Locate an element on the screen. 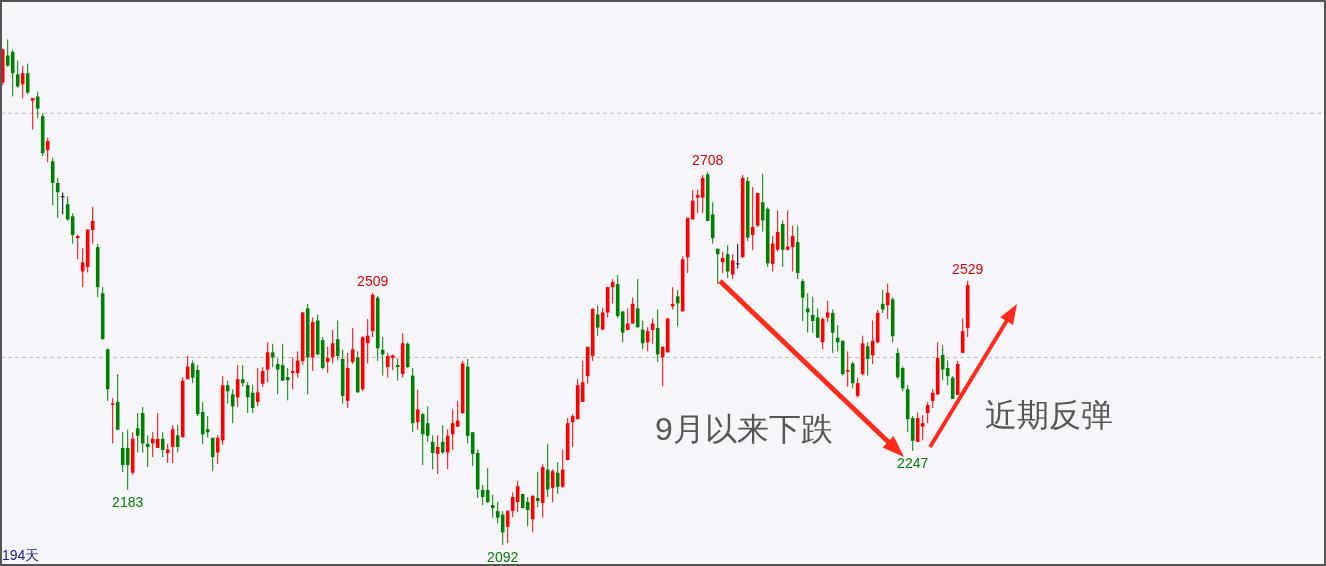 The image size is (1326, 566). annotation: 2708 is located at coordinates (708, 159).